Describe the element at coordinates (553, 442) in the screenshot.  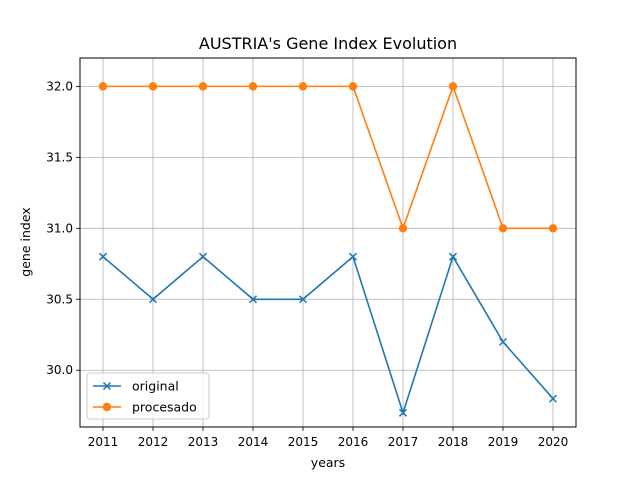
I see `x-tick-label: 2020` at that location.